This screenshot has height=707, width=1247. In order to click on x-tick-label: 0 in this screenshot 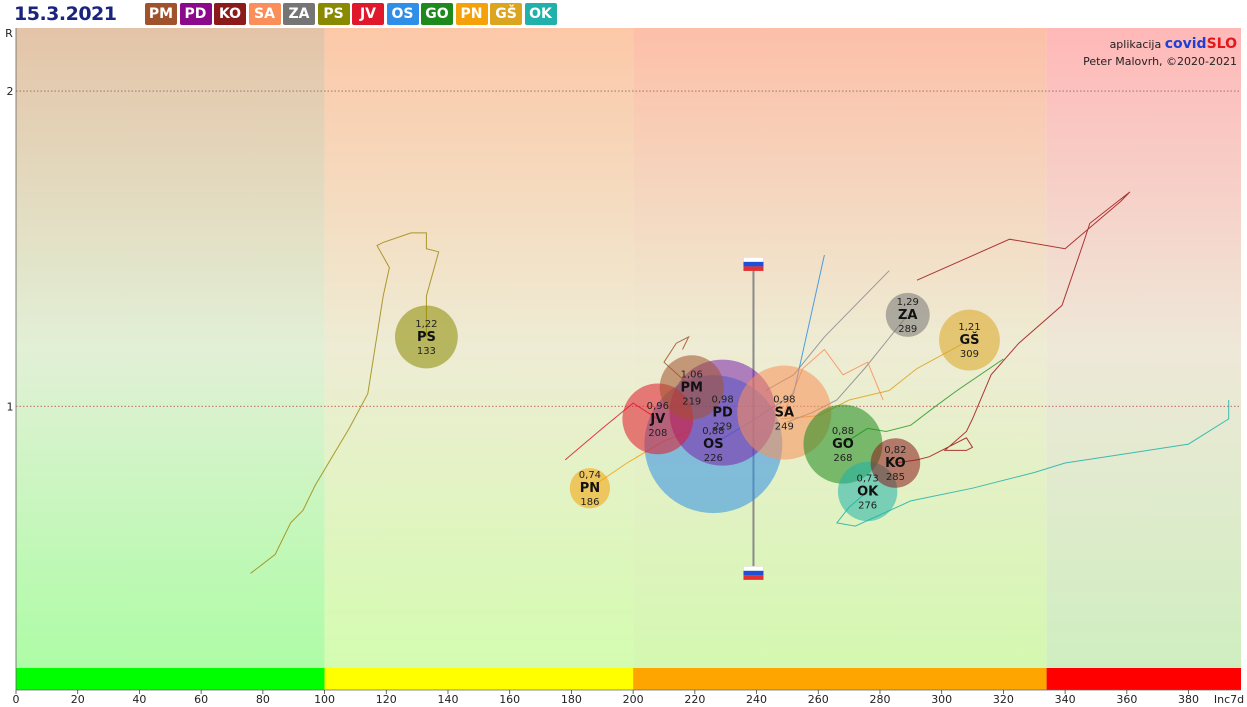, I will do `click(16, 699)`.